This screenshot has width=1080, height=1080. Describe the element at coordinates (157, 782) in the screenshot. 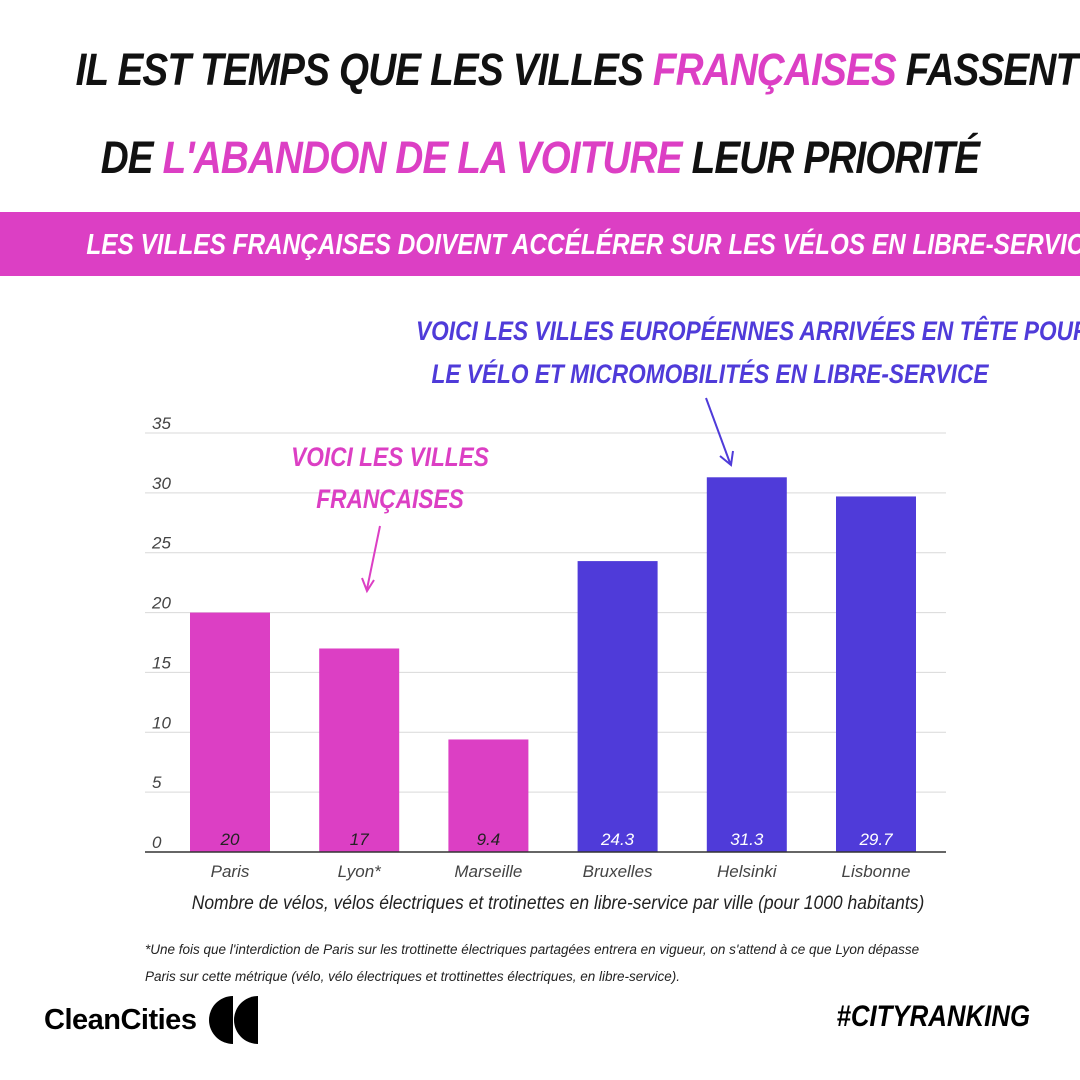

I see `y-tick-label: 5` at that location.